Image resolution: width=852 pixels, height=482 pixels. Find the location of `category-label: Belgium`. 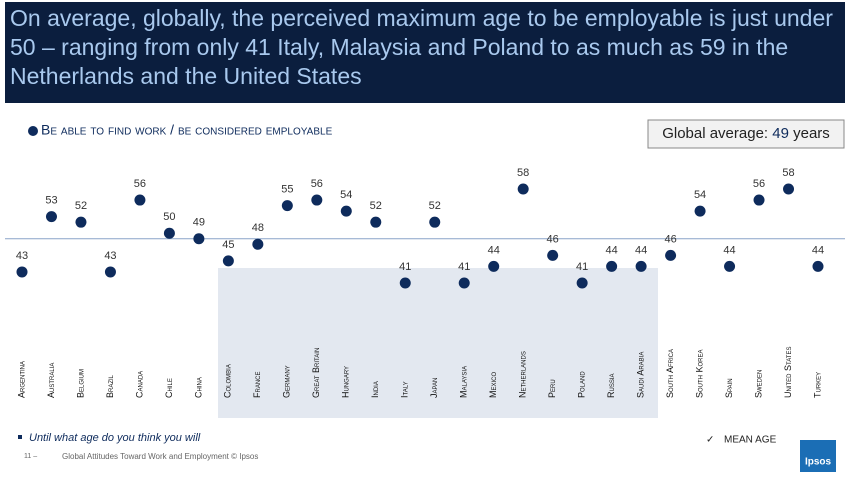

category-label: Belgium is located at coordinates (80, 383).